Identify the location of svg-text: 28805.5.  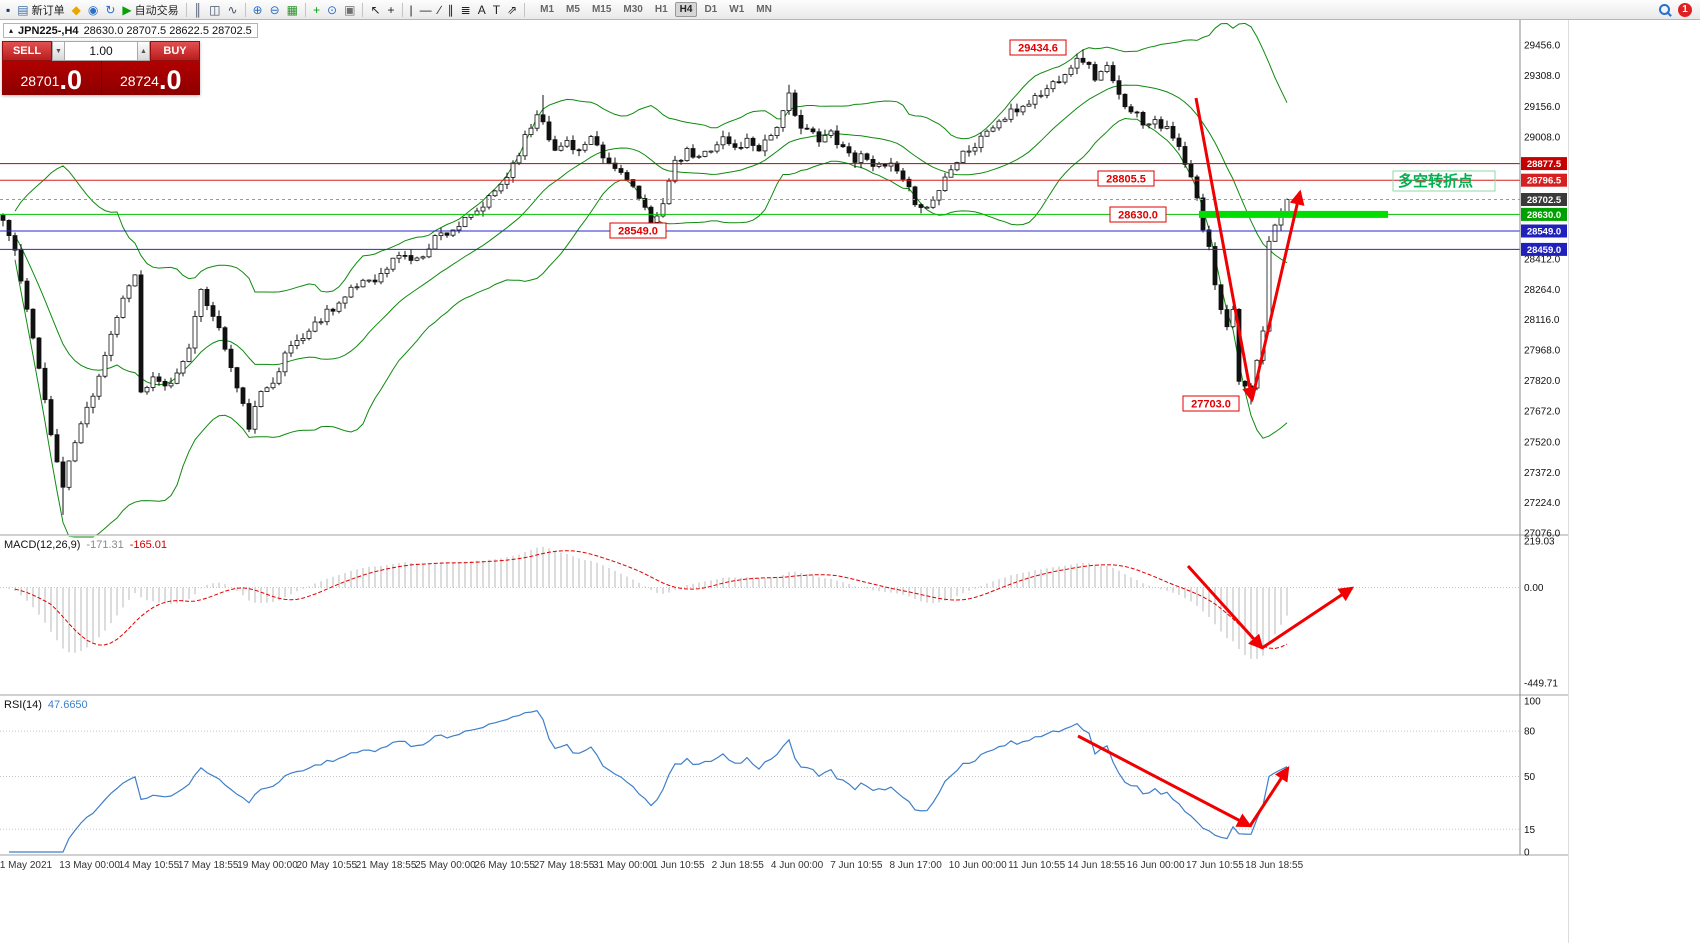
(1126, 180).